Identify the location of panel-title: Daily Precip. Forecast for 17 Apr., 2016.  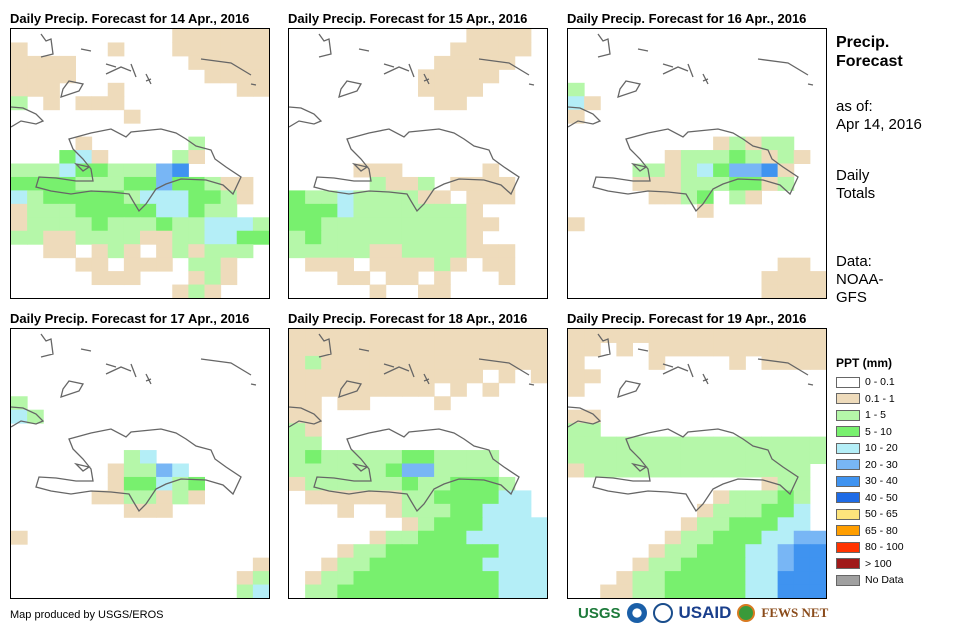
(130, 318).